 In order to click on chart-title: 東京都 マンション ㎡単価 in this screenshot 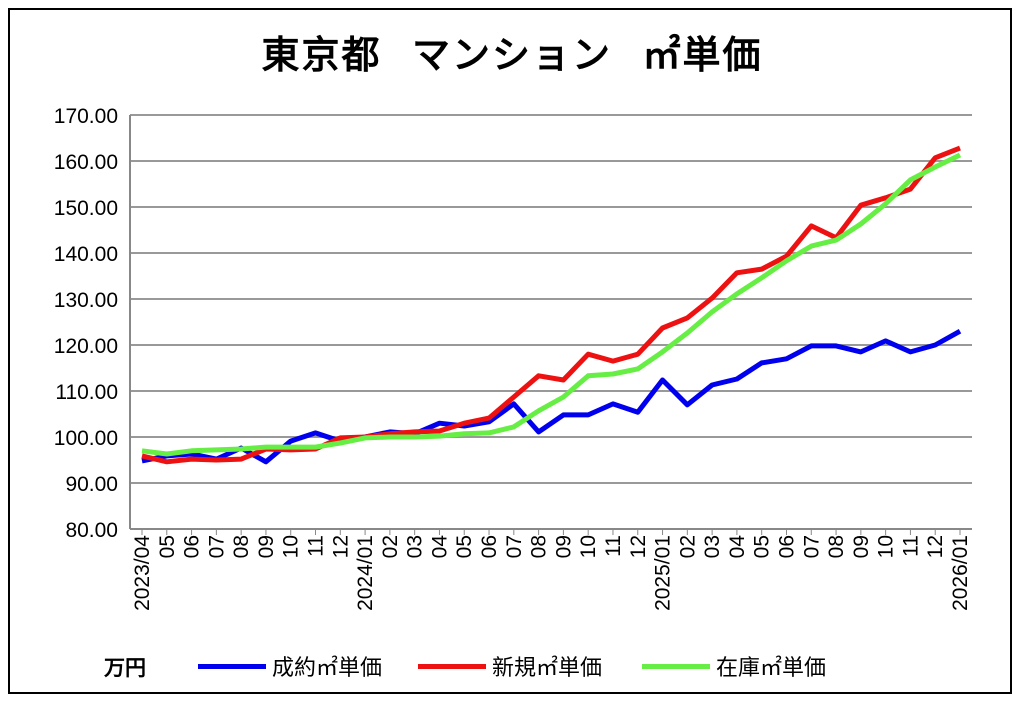, I will do `click(512, 55)`.